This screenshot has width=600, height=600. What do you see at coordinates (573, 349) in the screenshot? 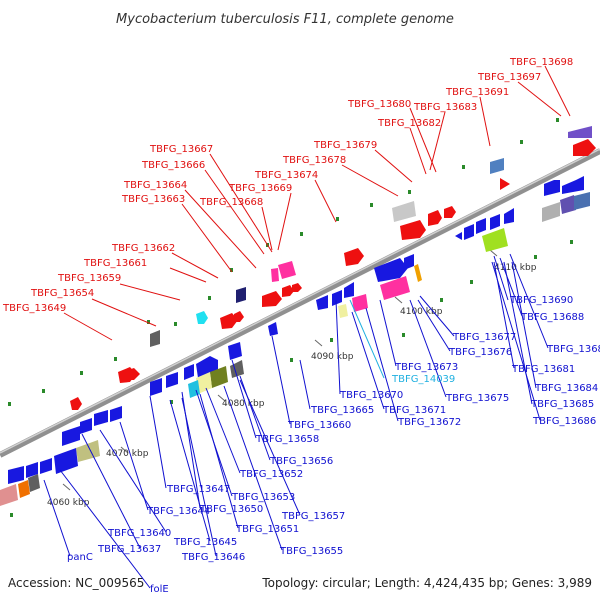
I see `gene-label: TBFG_13689` at bounding box center [573, 349].